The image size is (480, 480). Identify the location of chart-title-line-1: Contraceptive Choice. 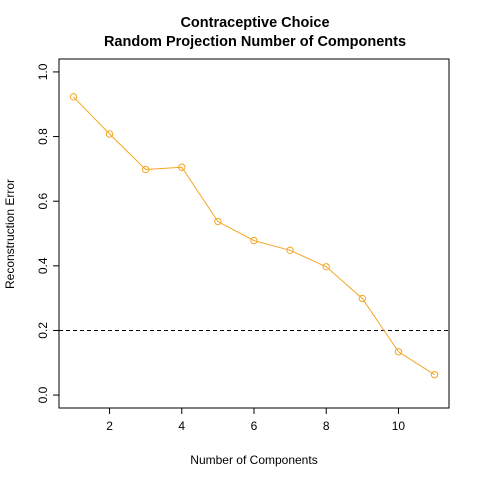
(254, 23).